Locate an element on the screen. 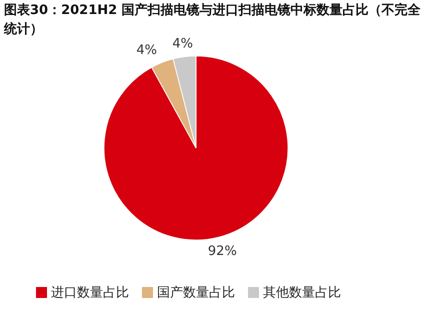  data-label: 92% is located at coordinates (222, 252).